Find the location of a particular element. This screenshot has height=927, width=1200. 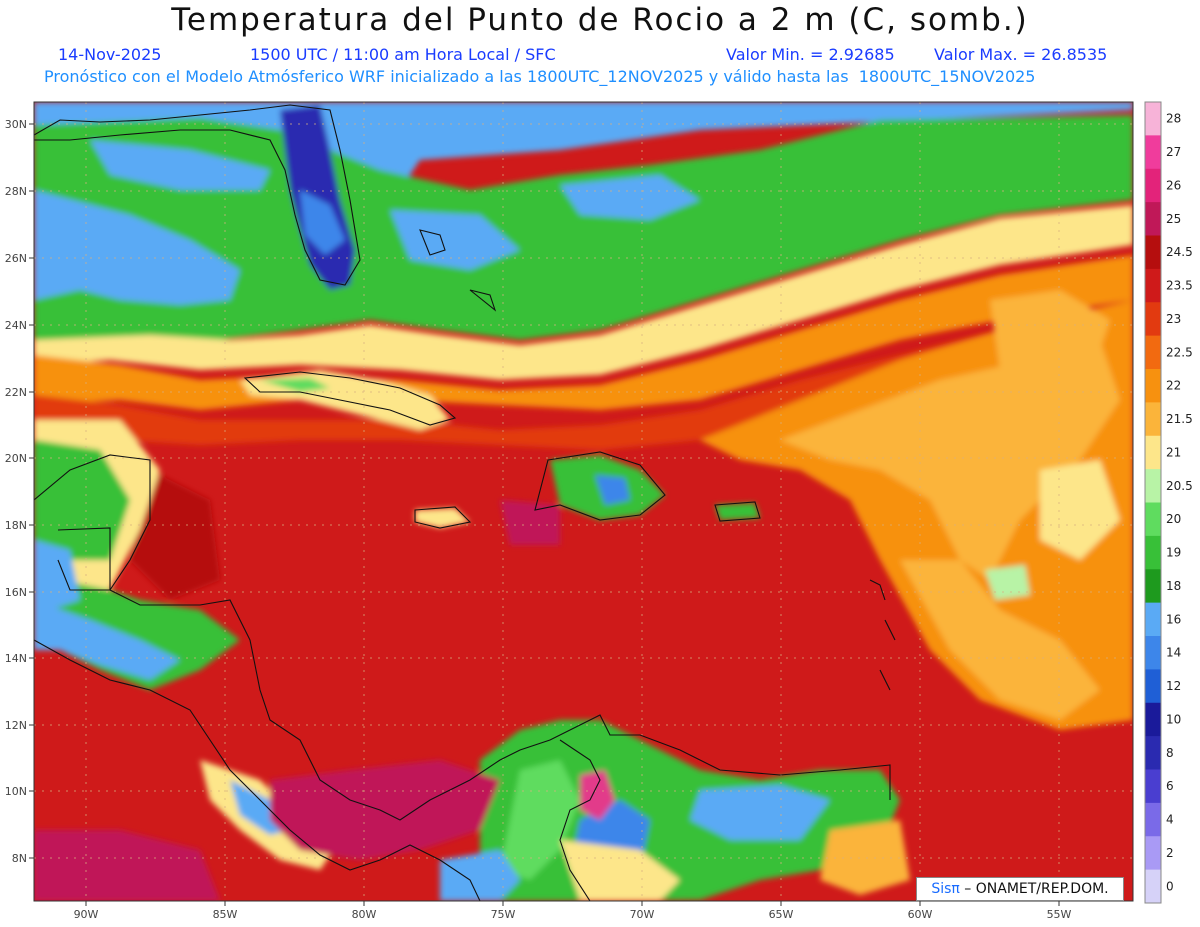

lat-label: 28N is located at coordinates (16, 191).